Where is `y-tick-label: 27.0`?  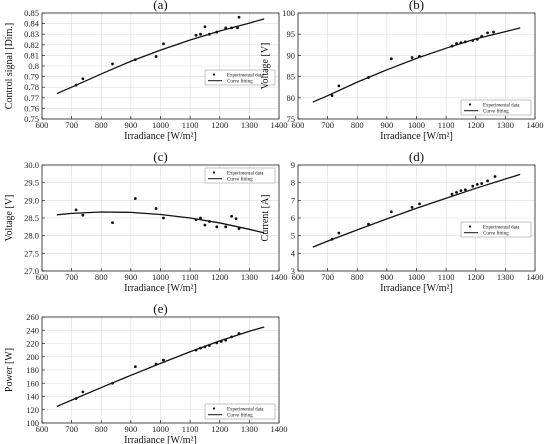 y-tick-label: 27.0 is located at coordinates (31, 271).